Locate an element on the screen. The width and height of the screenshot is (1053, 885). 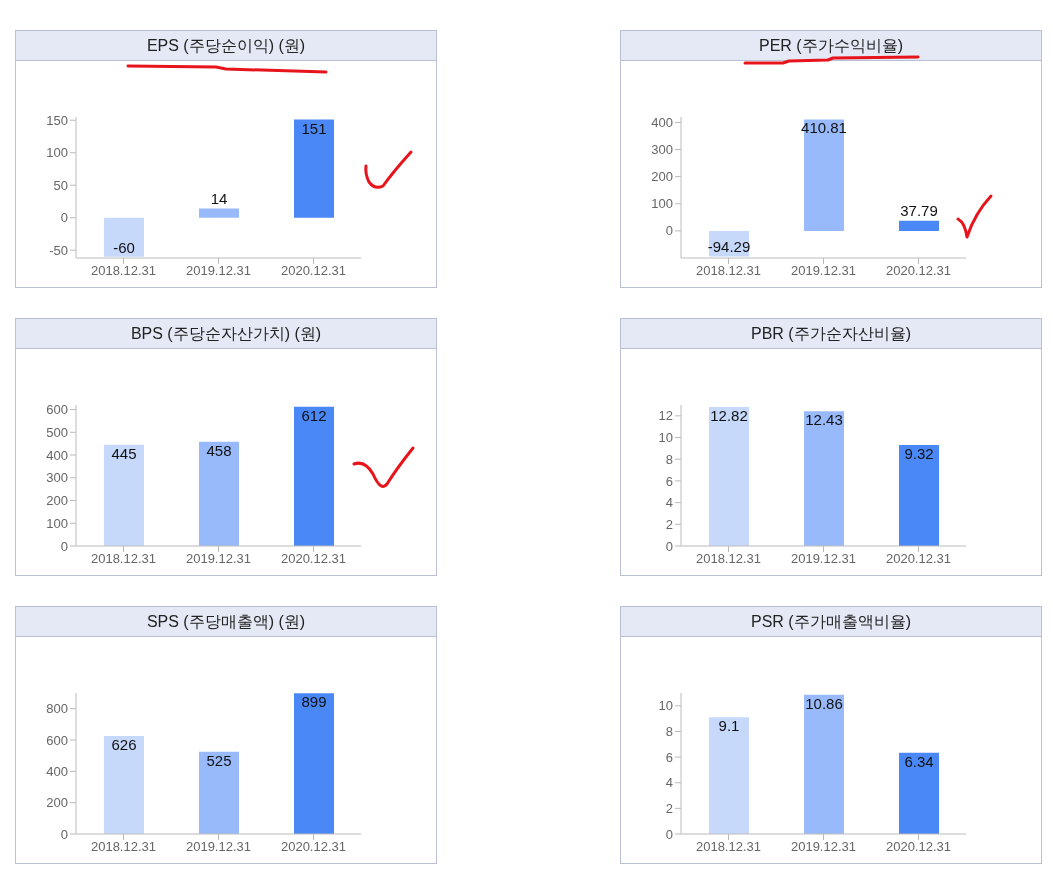
data-label: 10.86 is located at coordinates (824, 703).